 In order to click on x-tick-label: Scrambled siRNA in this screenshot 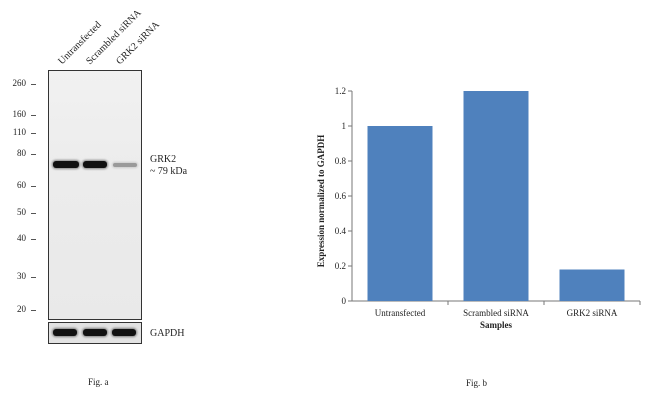, I will do `click(496, 313)`.